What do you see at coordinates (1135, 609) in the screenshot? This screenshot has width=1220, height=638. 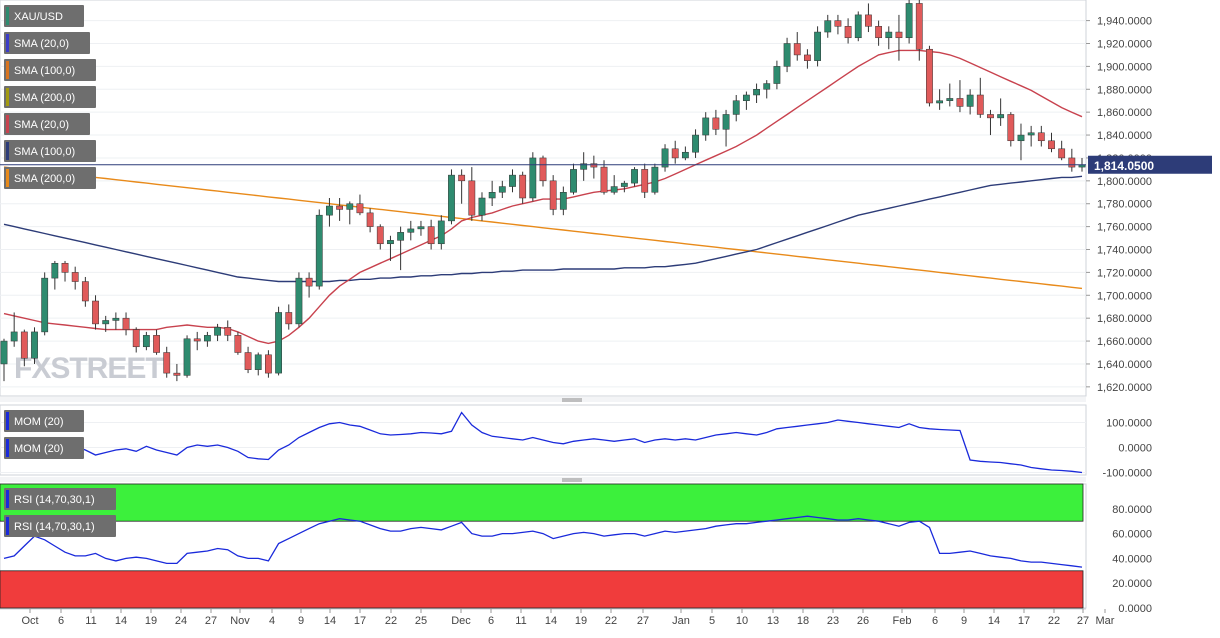 I see `rsi-tick-label: 0.0000` at bounding box center [1135, 609].